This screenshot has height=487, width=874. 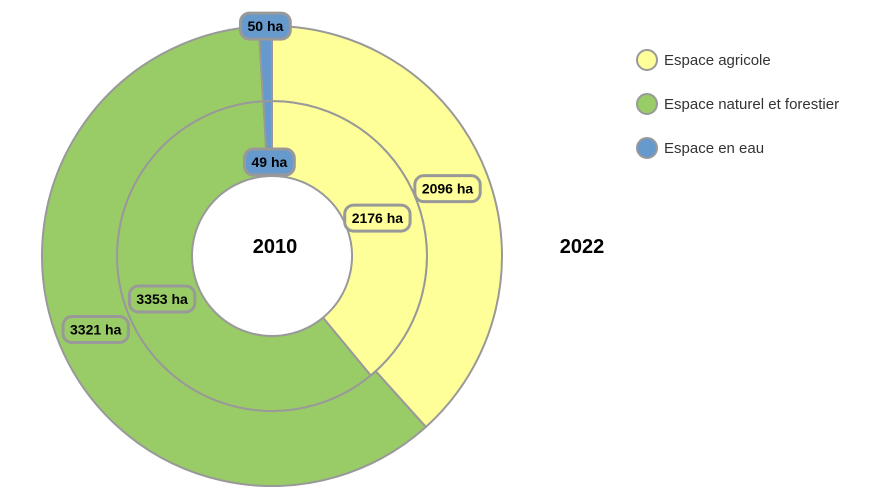 I want to click on data-label-2022-espace-naturel-et-forestier: 3321 ha, so click(x=95, y=330).